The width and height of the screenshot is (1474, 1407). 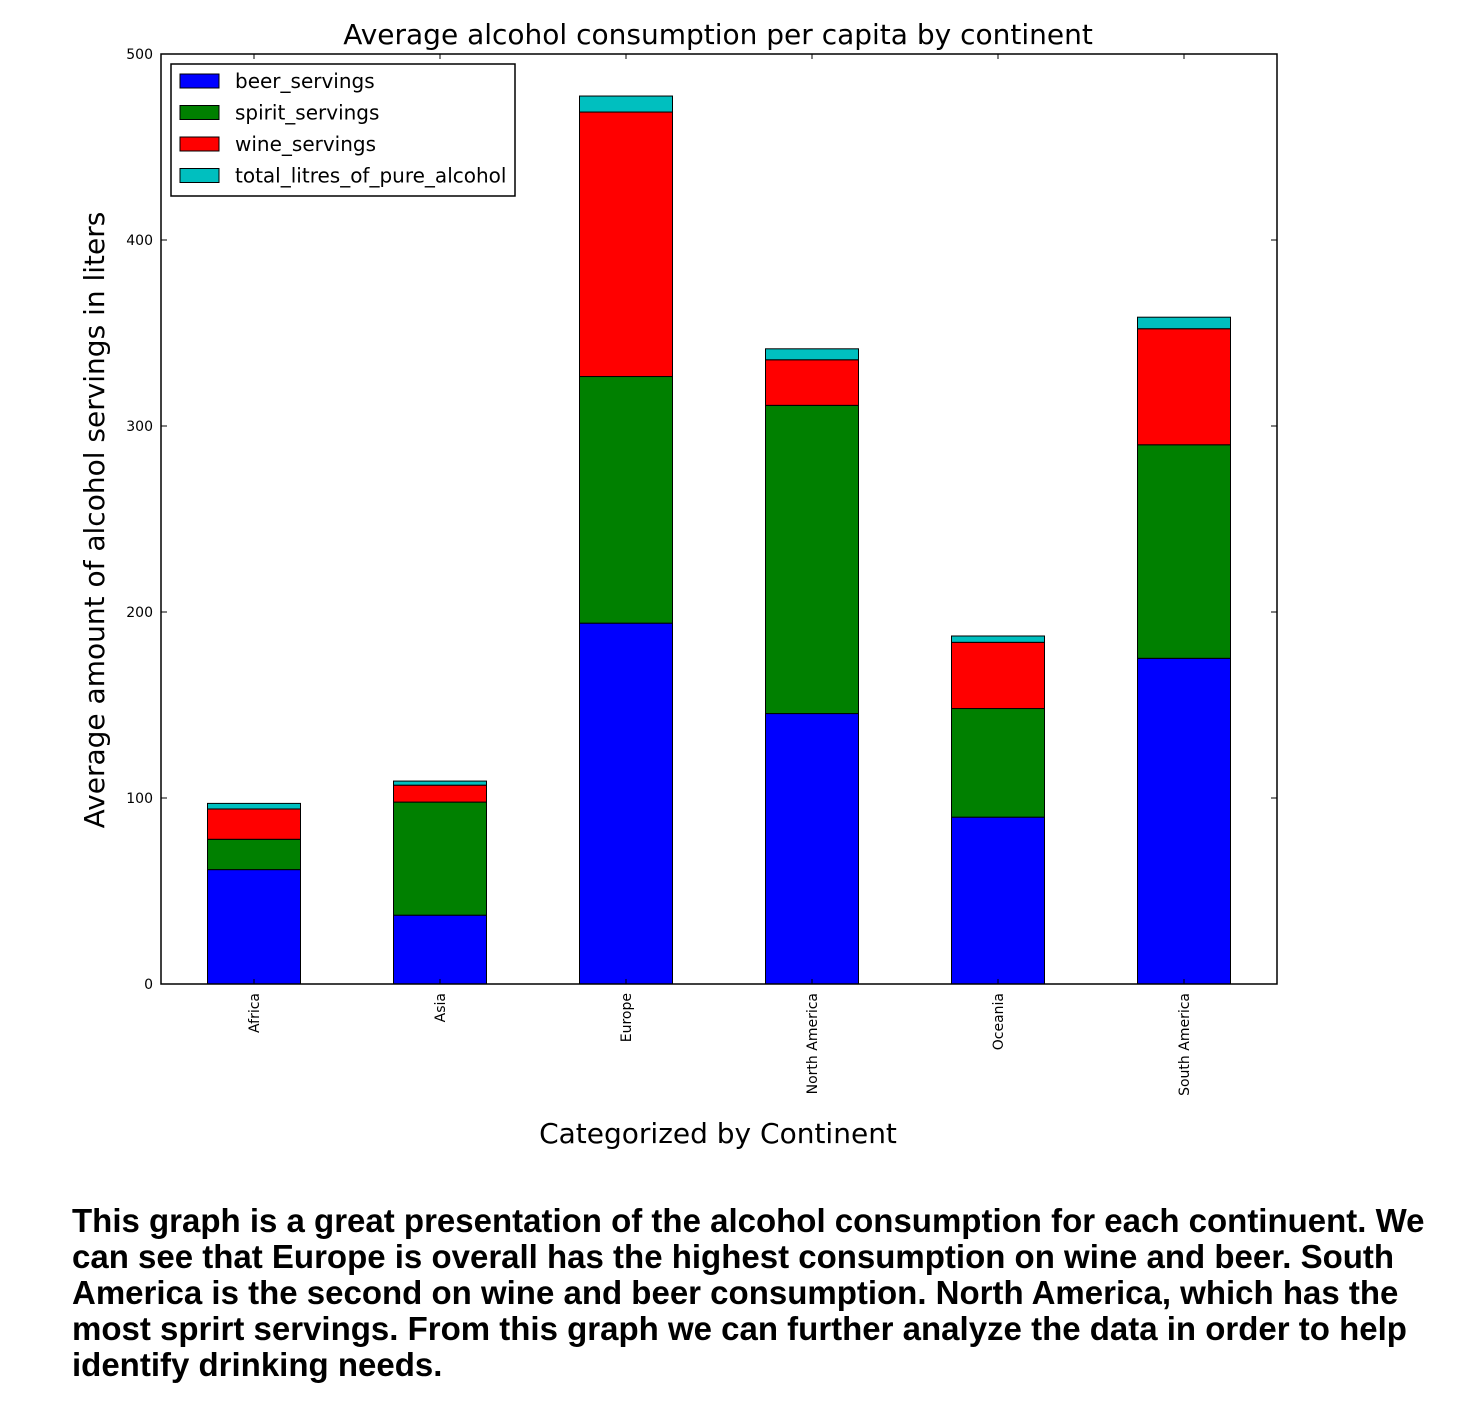 What do you see at coordinates (199, 144) in the screenshot?
I see `legend-swatch-wine_servings` at bounding box center [199, 144].